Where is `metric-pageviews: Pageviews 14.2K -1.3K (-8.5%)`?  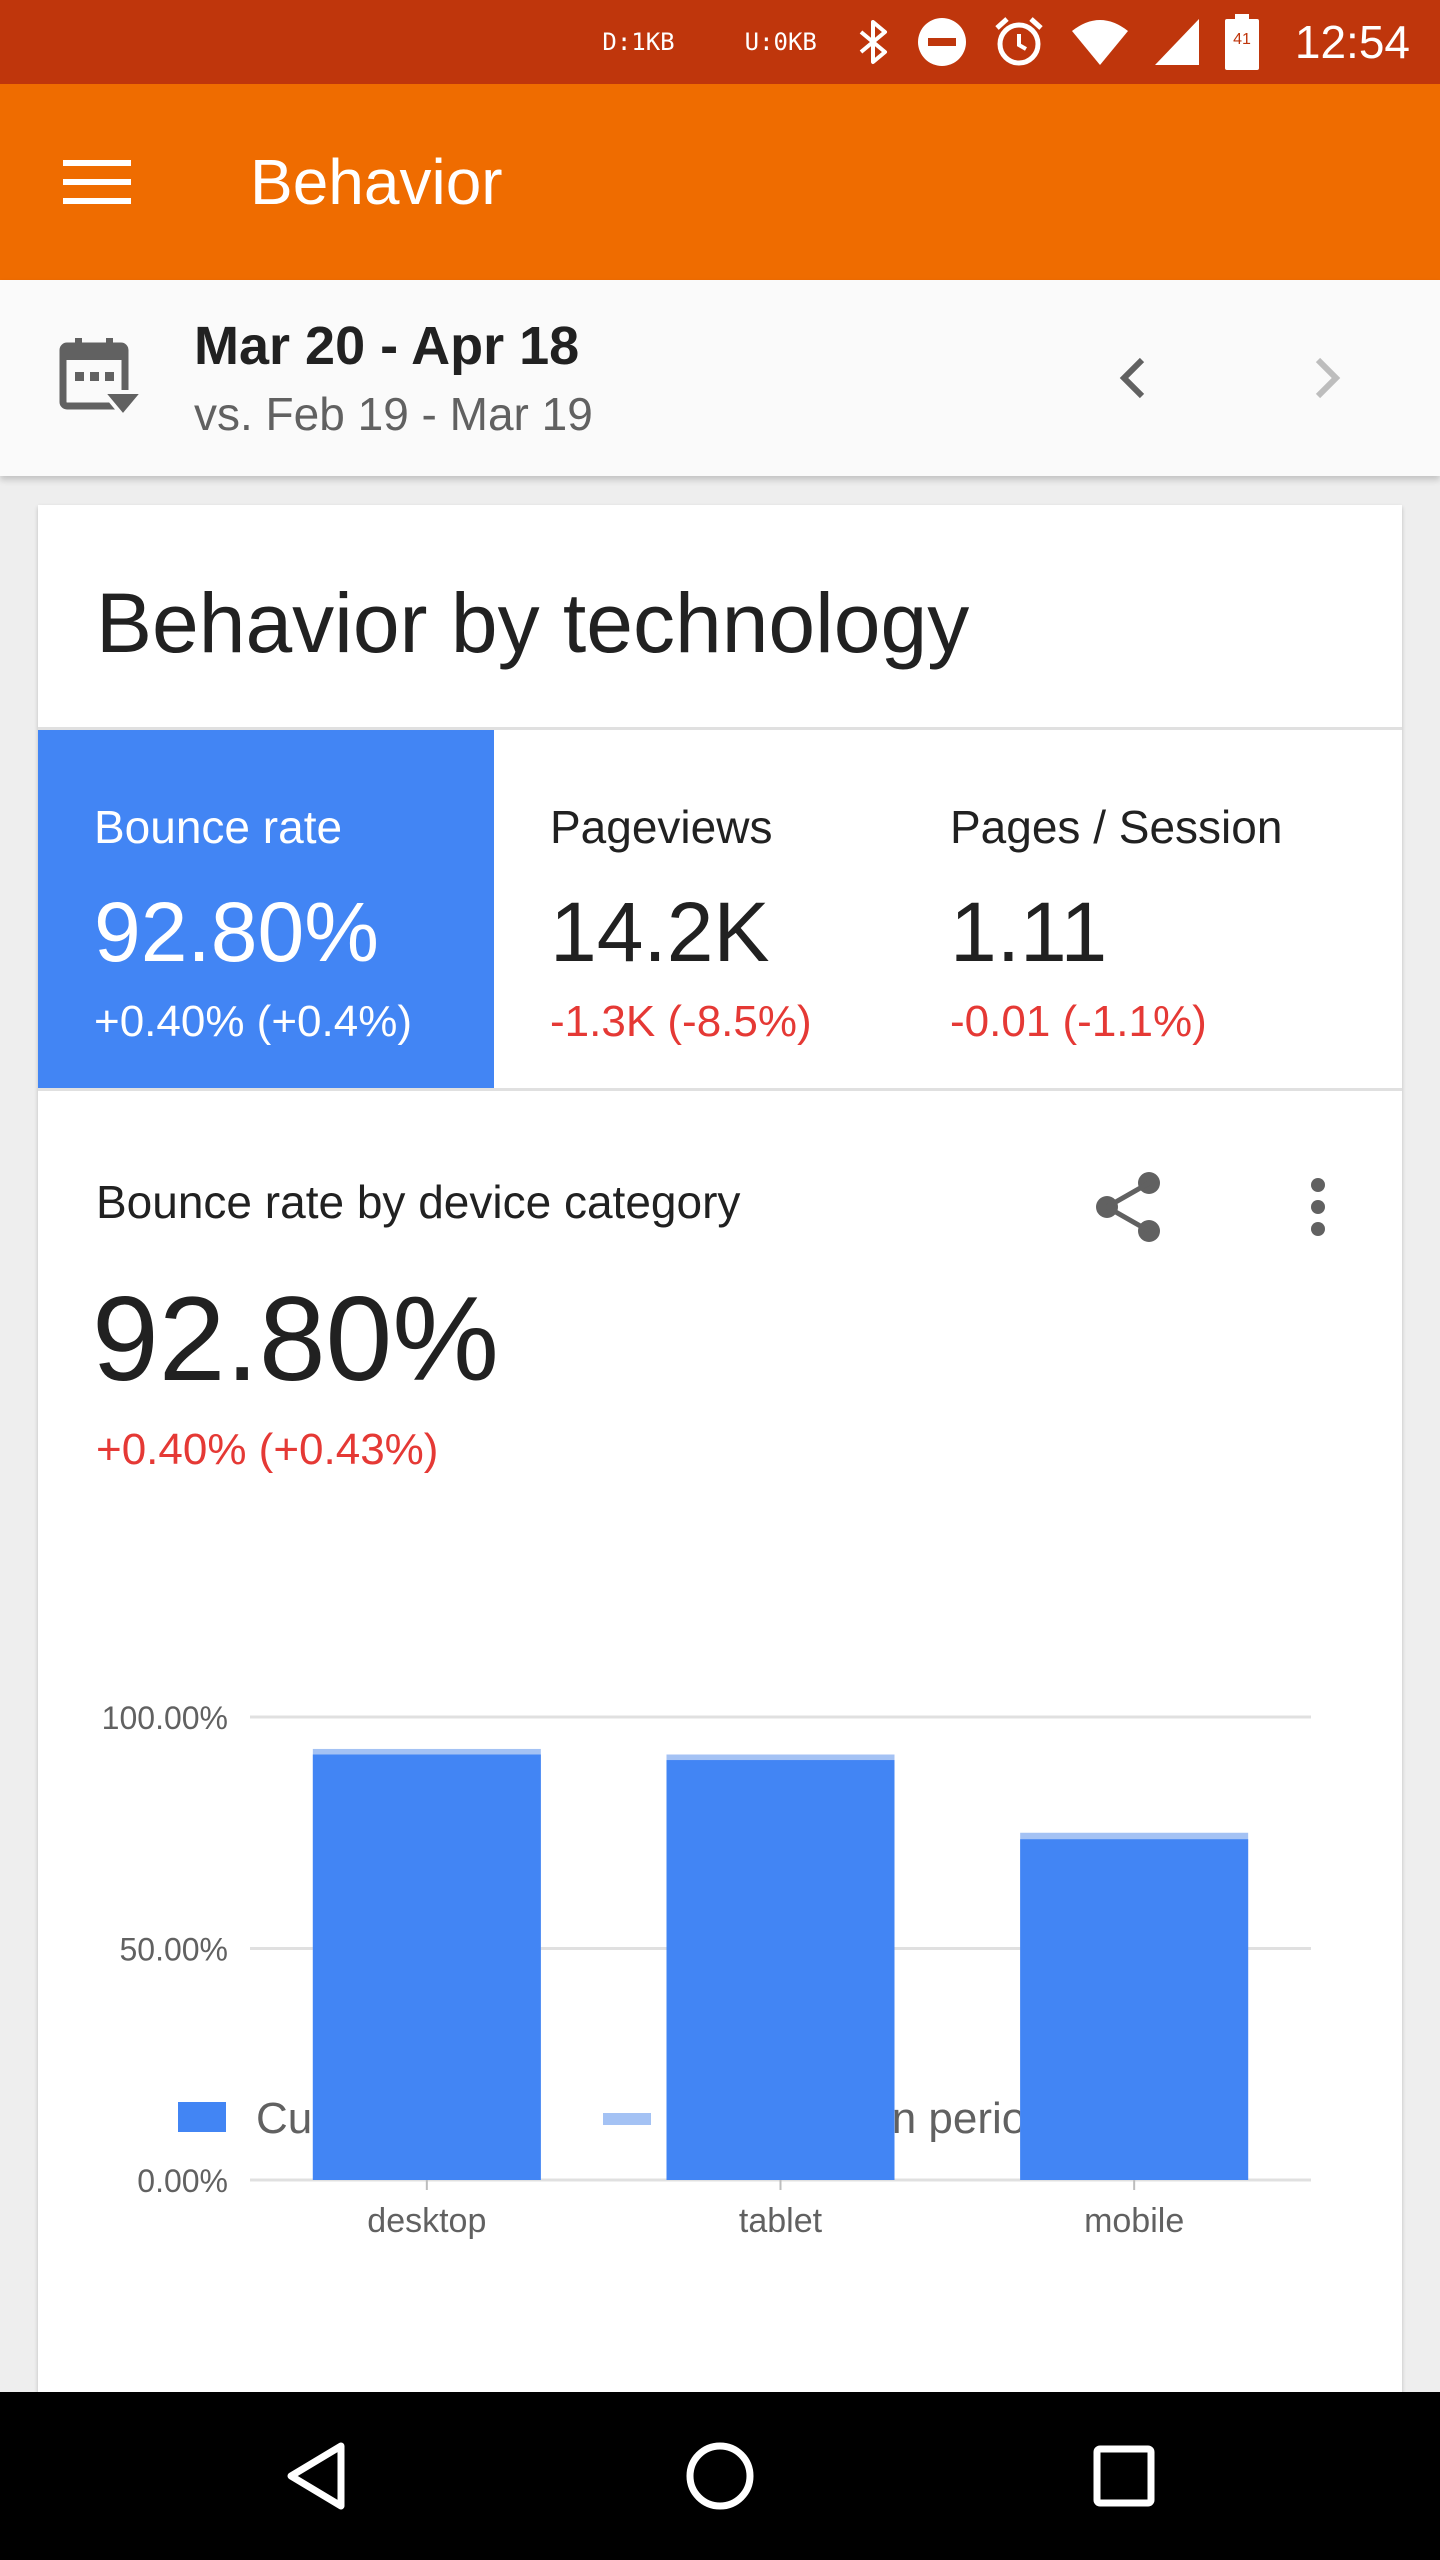
metric-pageviews: Pageviews 14.2K -1.3K (-8.5%) is located at coordinates (694, 910).